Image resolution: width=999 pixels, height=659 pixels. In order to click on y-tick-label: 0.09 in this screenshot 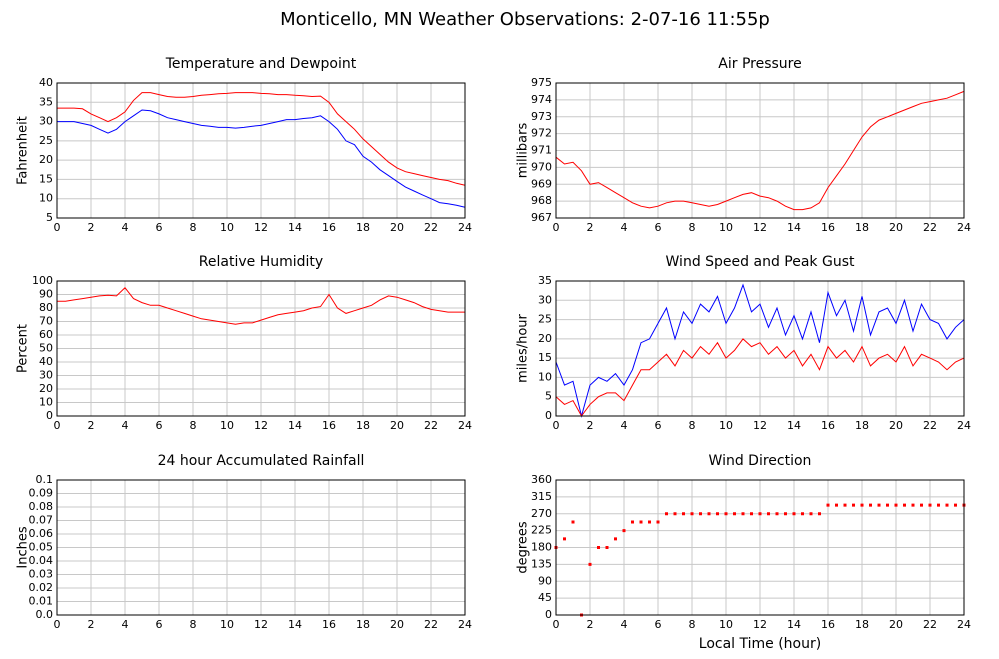, I will do `click(41, 493)`.